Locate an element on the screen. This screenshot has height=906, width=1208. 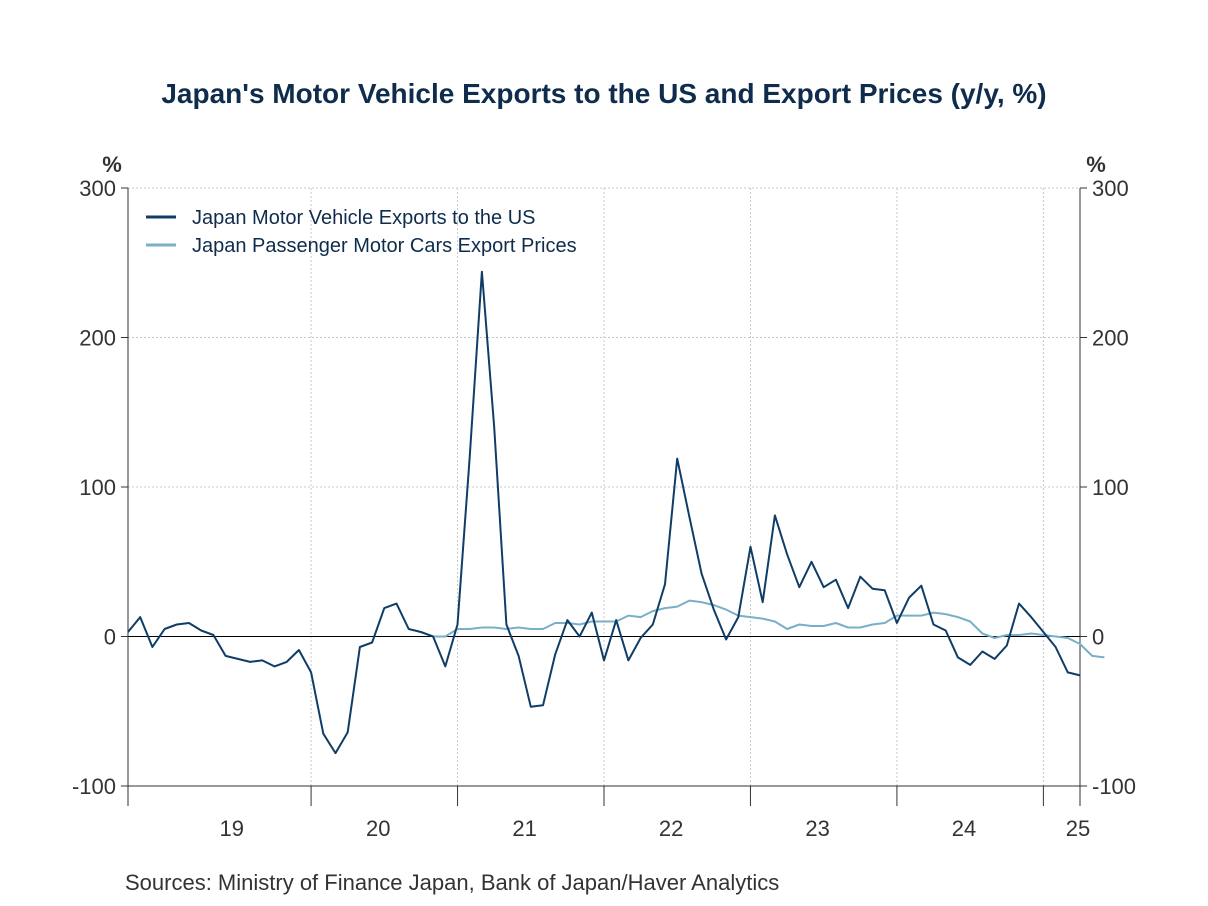
x-tick-label: 22 is located at coordinates (671, 828).